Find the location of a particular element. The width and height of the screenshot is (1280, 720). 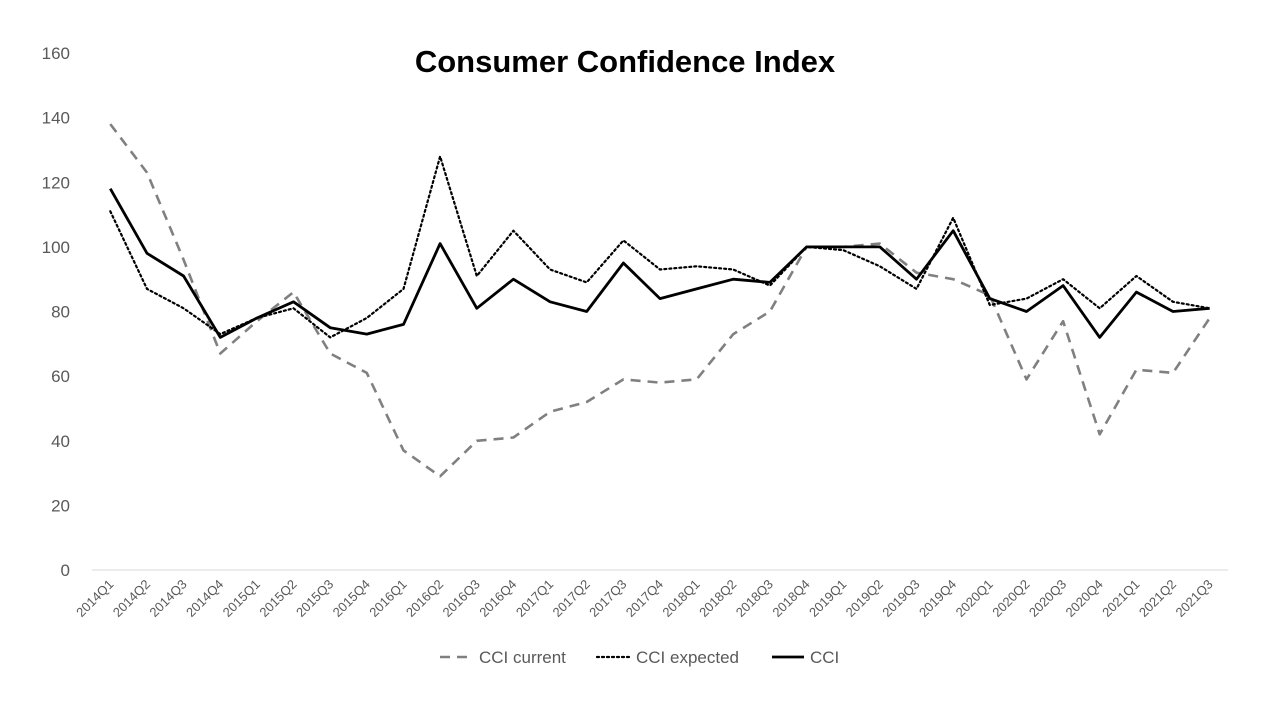

x-tick-label: 2018Q1 is located at coordinates (680, 598).